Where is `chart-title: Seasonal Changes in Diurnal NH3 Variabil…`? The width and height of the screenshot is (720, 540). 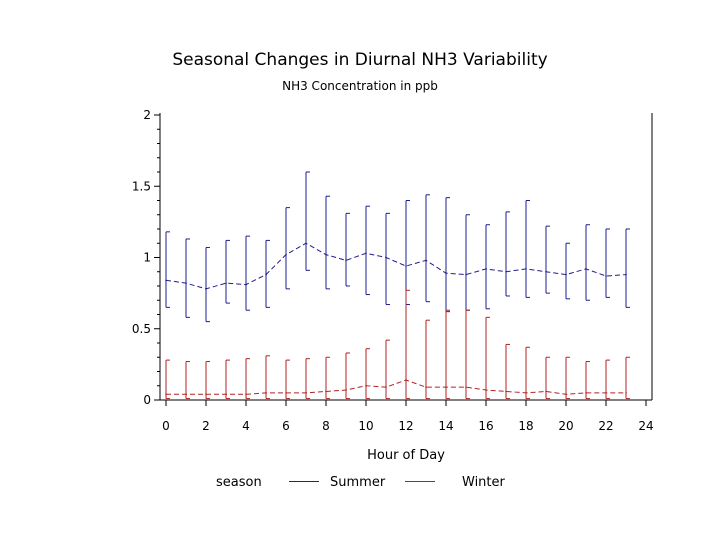
chart-title: Seasonal Changes in Diurnal NH3 Variabil… is located at coordinates (360, 60).